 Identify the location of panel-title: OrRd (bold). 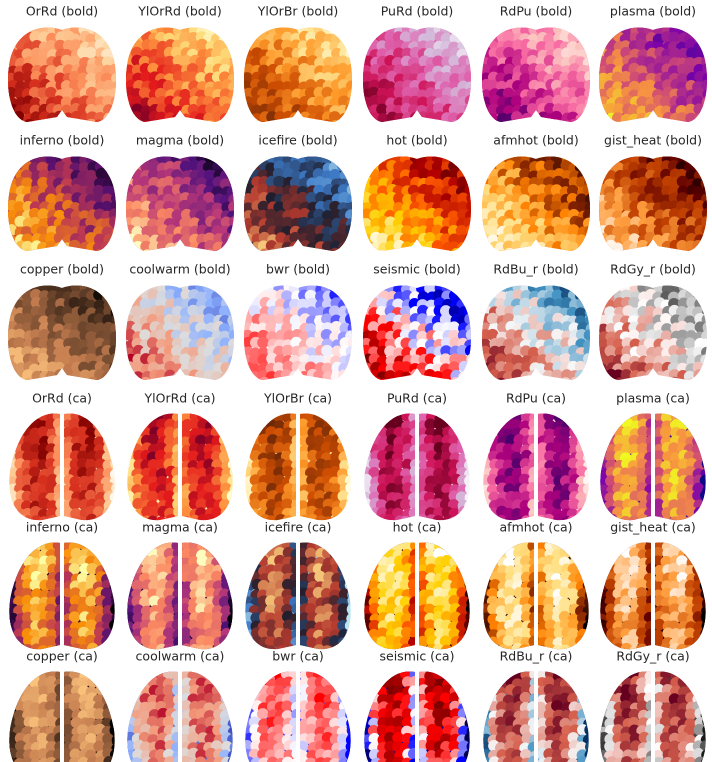
(62, 11).